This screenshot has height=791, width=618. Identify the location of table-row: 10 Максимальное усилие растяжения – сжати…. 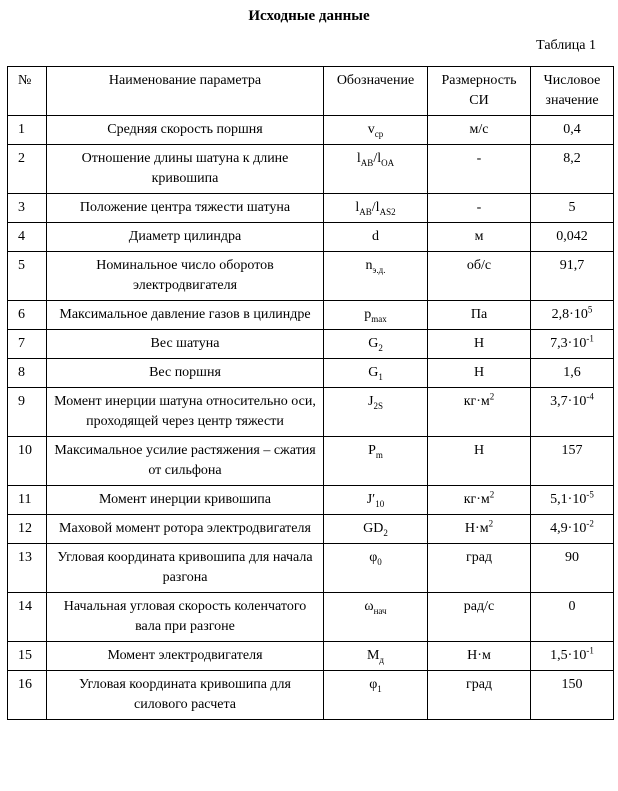
(310, 461).